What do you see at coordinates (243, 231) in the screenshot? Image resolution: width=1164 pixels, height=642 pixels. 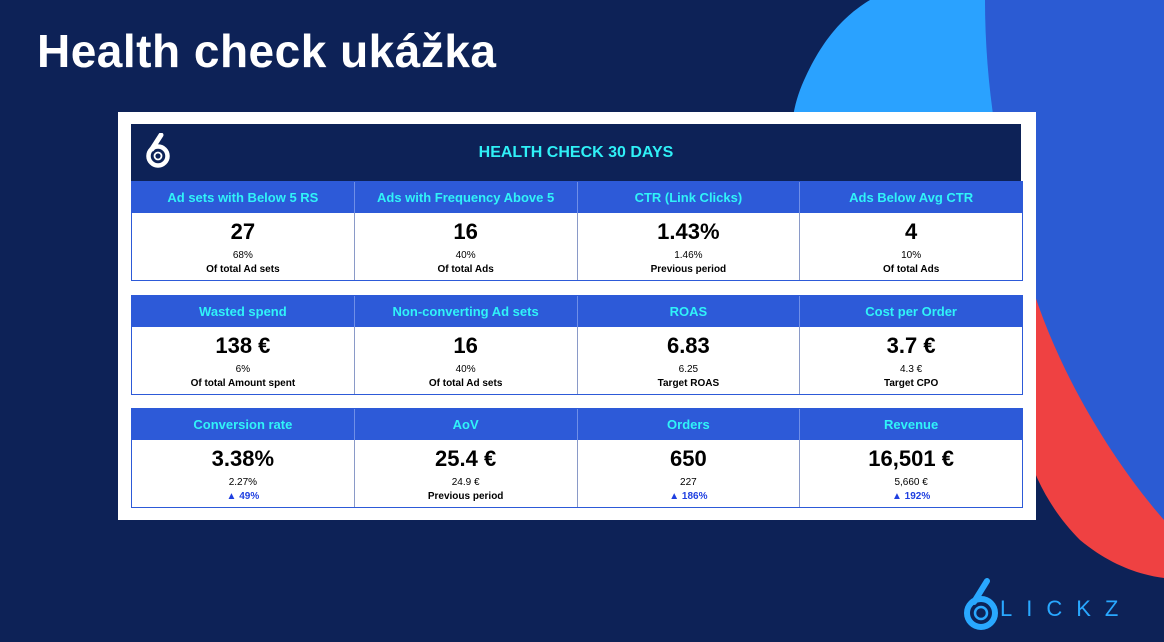 I see `metric-value: 27` at bounding box center [243, 231].